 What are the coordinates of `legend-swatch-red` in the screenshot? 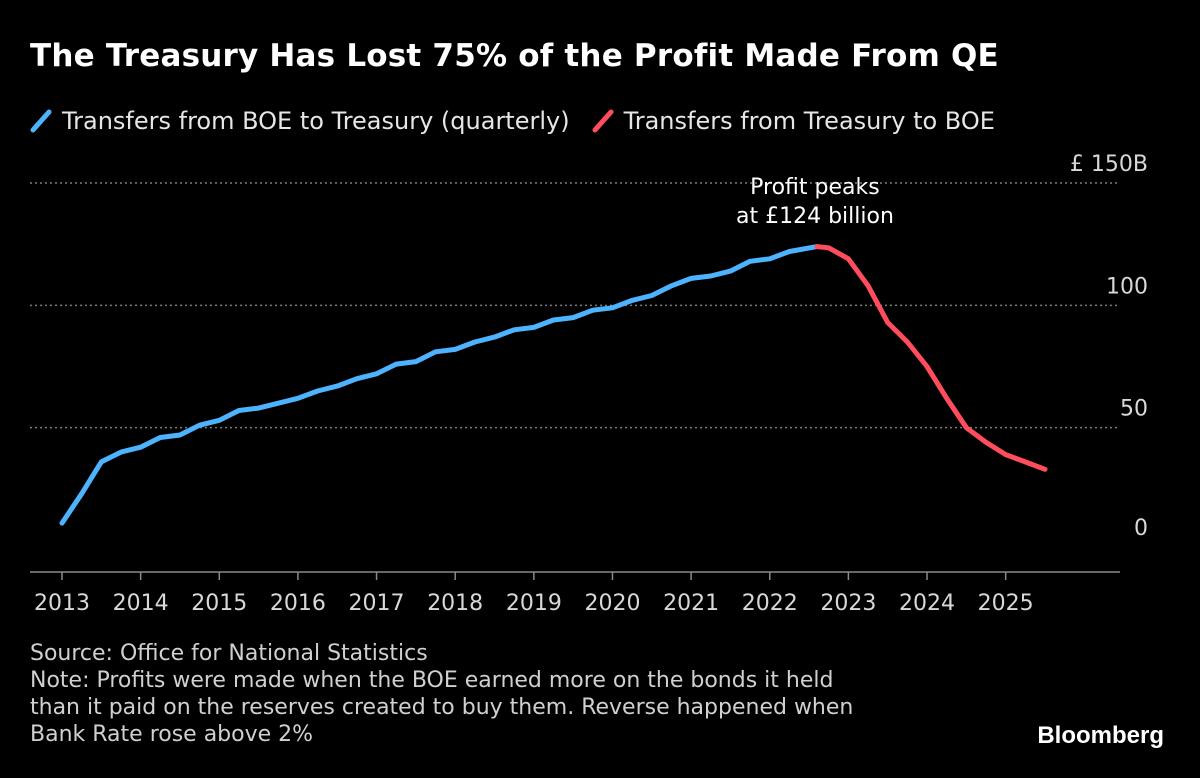 It's located at (603, 121).